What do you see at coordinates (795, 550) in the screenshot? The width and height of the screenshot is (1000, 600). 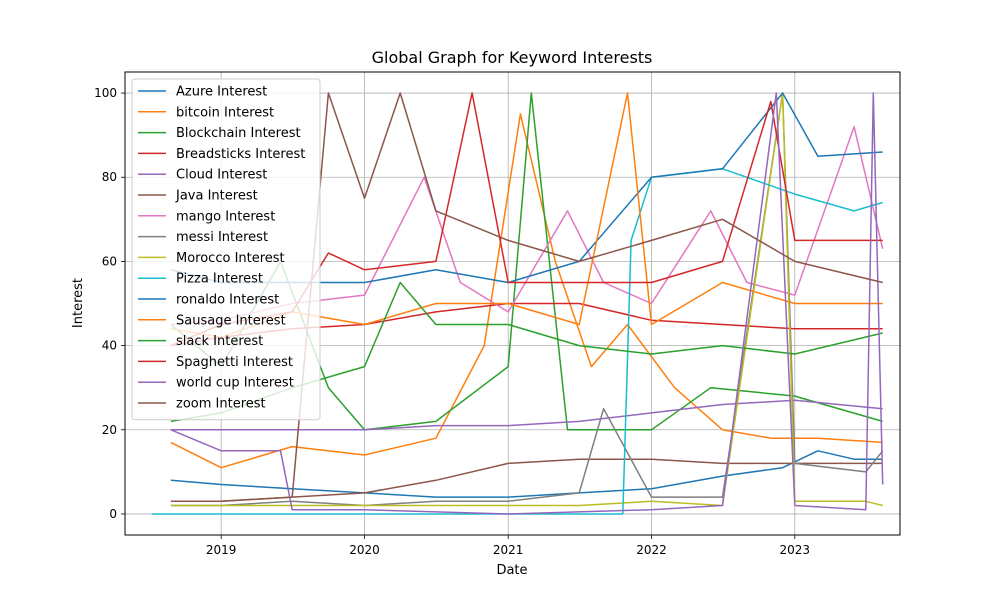 I see `x-tick-label: 2023` at bounding box center [795, 550].